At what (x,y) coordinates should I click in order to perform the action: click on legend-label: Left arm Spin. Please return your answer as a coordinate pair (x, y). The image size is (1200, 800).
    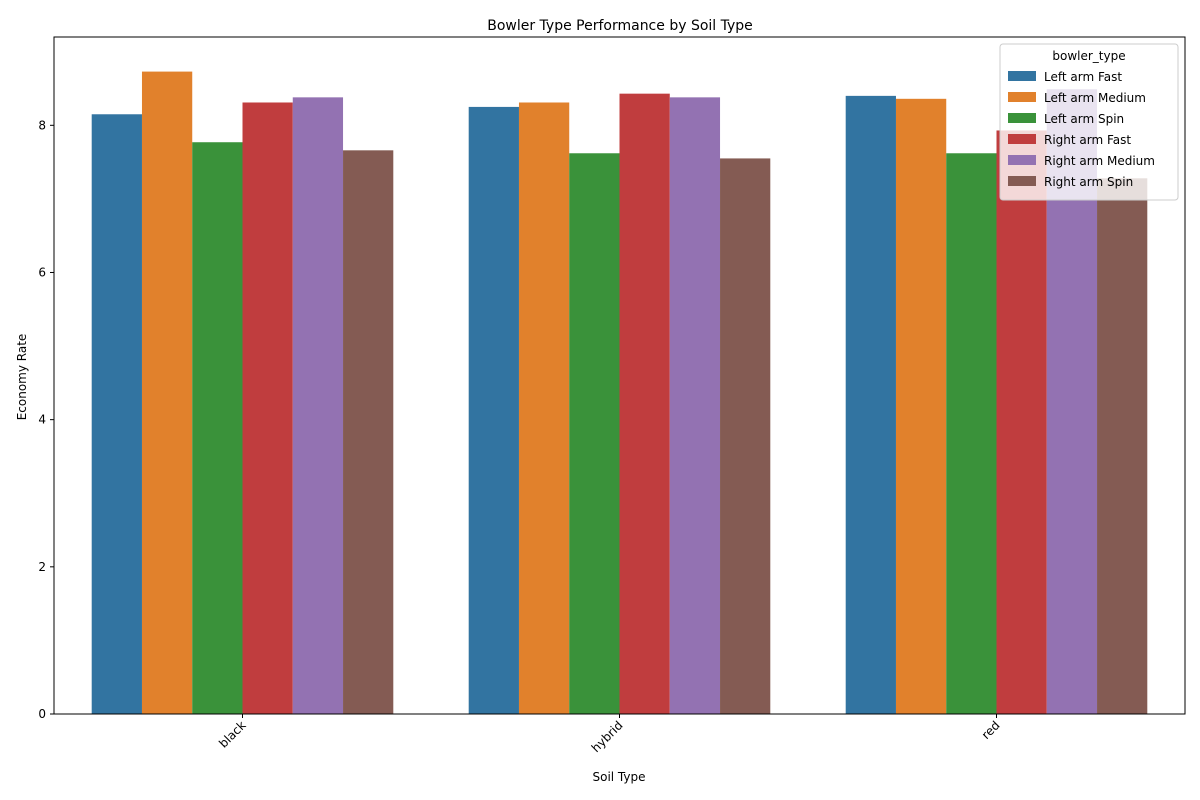
    Looking at the image, I should click on (1084, 119).